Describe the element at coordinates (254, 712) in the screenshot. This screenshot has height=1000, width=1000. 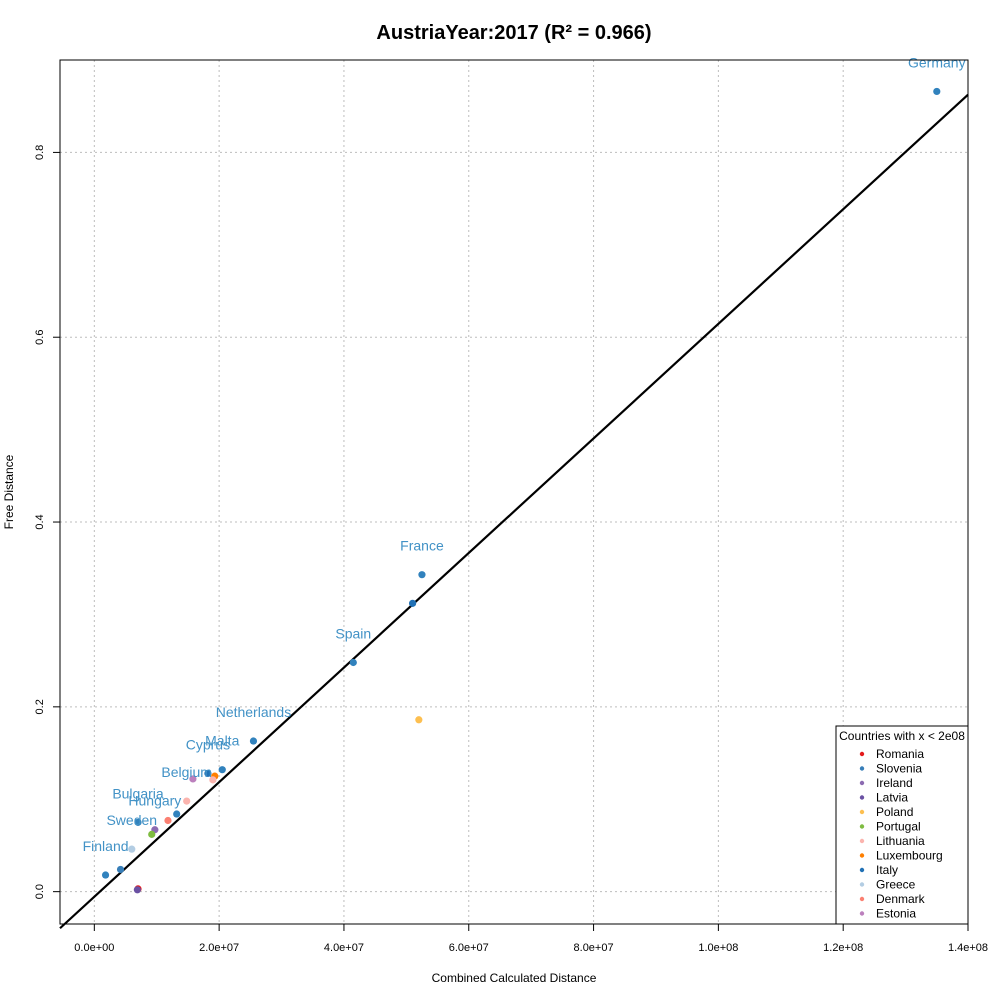
I see `point-label: Netherlands` at that location.